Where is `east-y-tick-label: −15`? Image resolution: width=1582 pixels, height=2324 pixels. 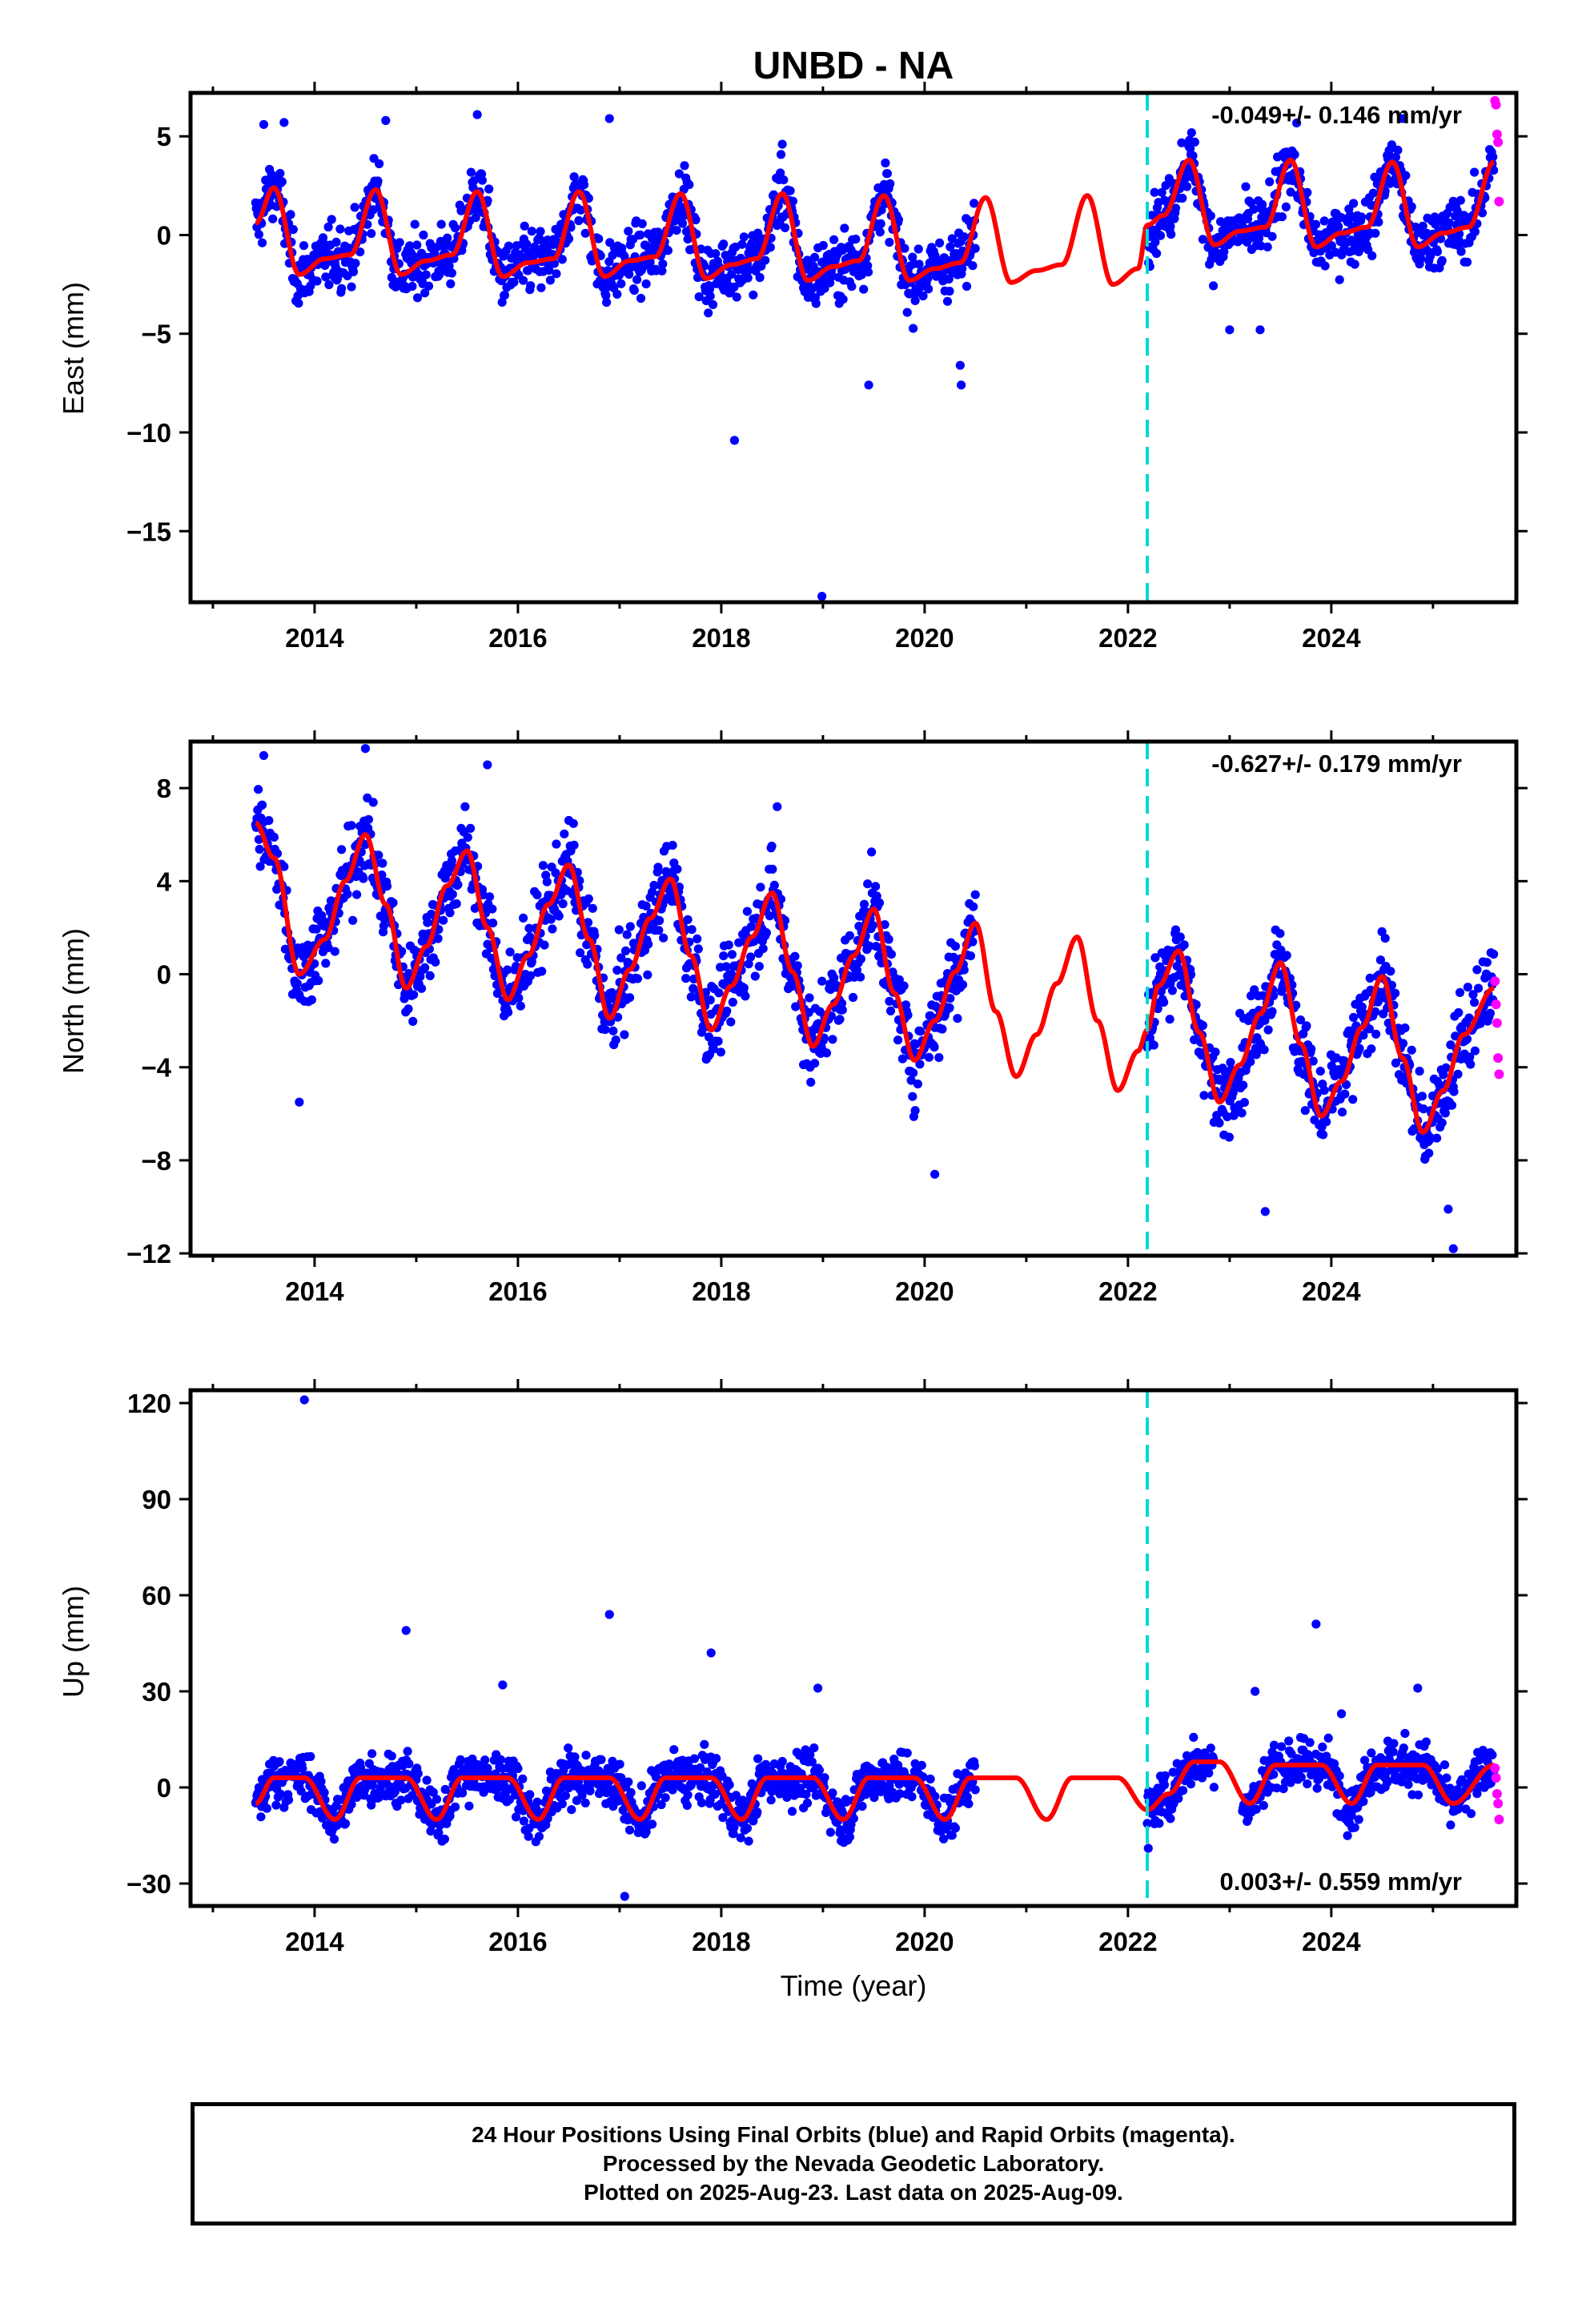 east-y-tick-label: −15 is located at coordinates (148, 531).